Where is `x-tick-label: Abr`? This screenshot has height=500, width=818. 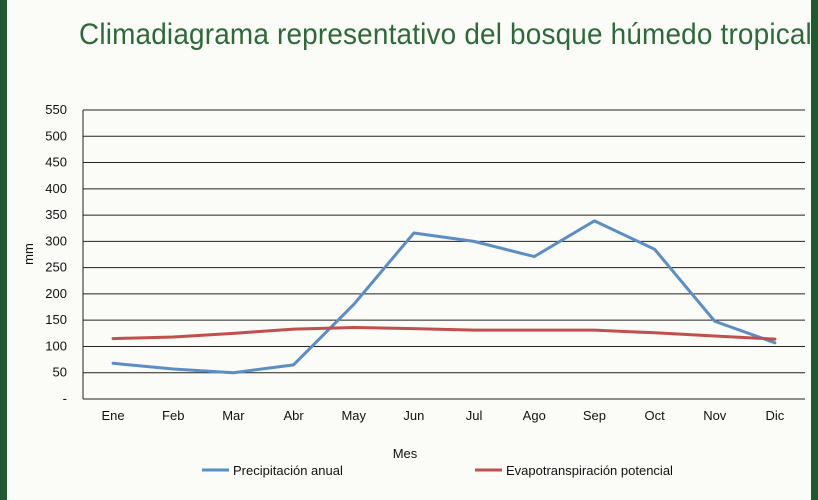 x-tick-label: Abr is located at coordinates (293, 415).